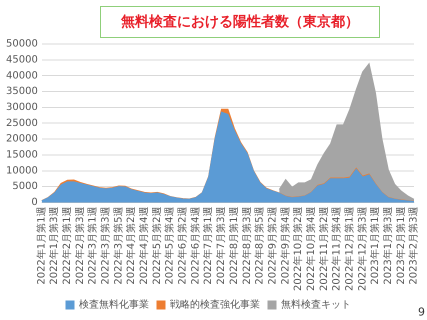 This screenshot has width=427, height=320. What do you see at coordinates (22, 170) in the screenshot?
I see `y-tick-label: 10000` at bounding box center [22, 170].